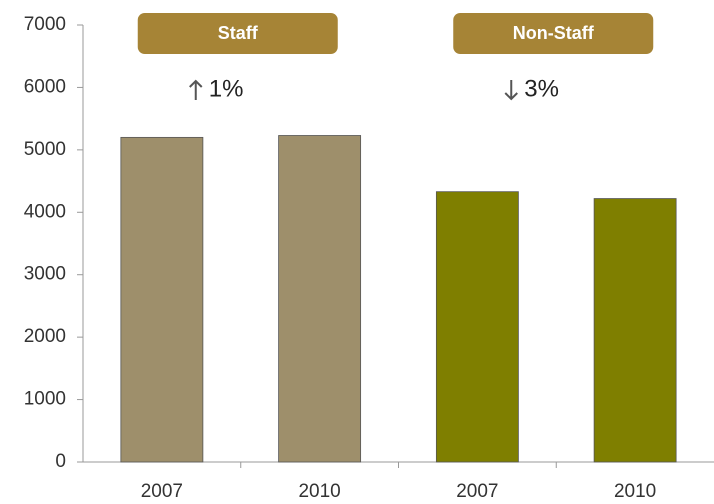  I want to click on y-tick-label: 6000, so click(45, 86).